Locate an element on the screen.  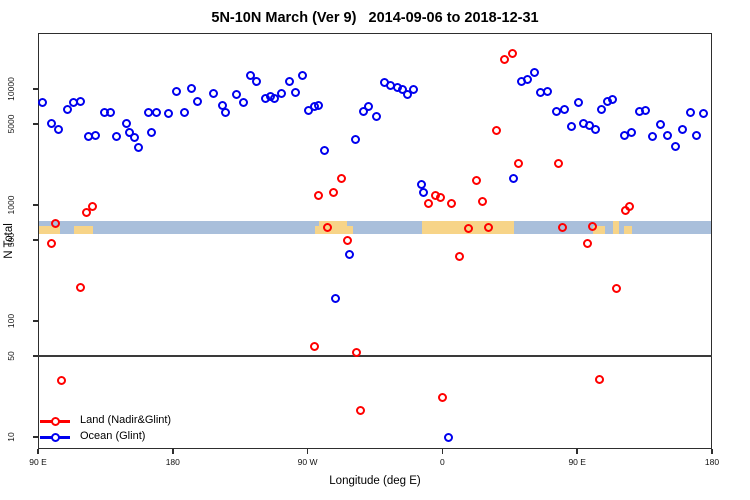
x-tick-label: 0 is located at coordinates (442, 462).